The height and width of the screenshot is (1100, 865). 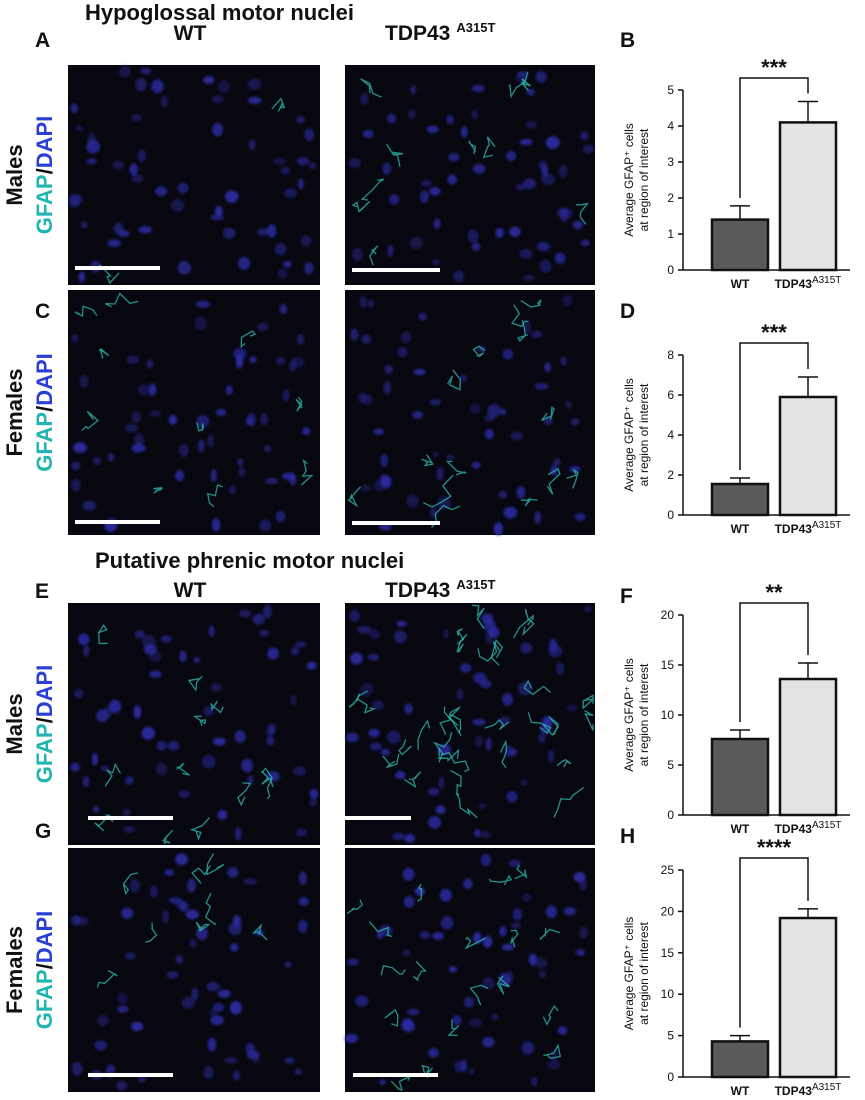 I want to click on y-tick-label: 5, so click(x=670, y=1036).